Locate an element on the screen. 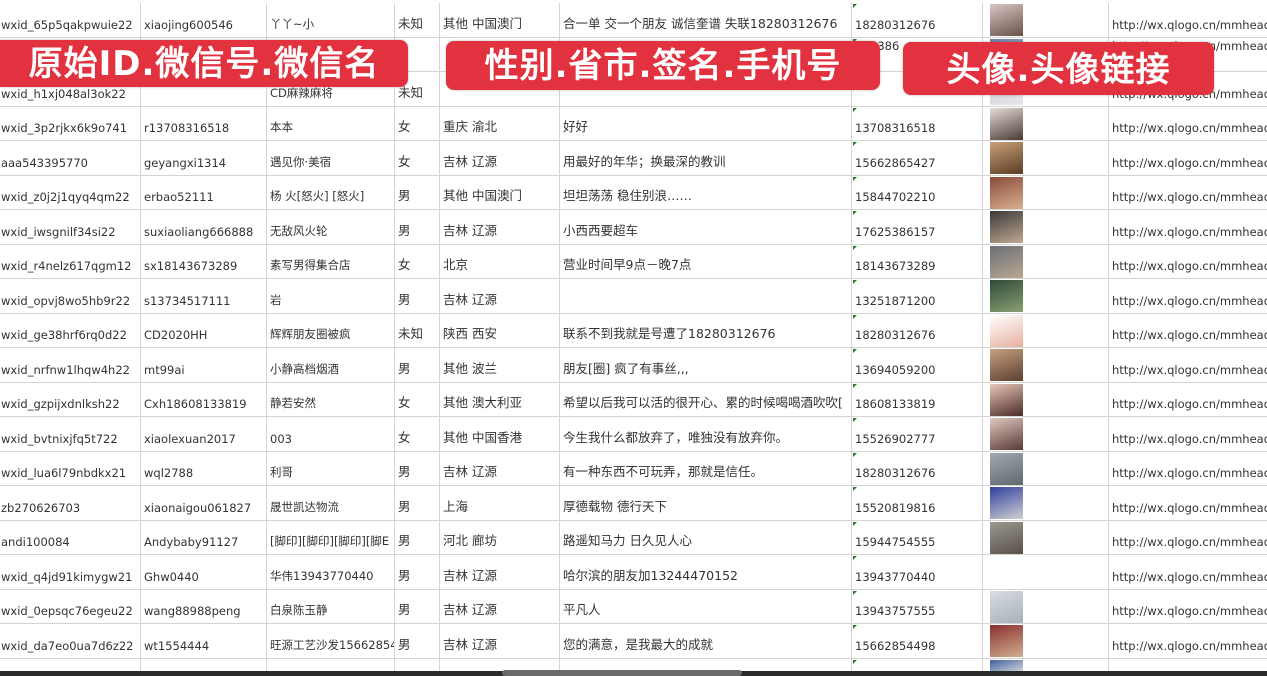 This screenshot has width=1267, height=676. original-id-cell: wxid_ge38hrf6rq0d22 is located at coordinates (70, 330).